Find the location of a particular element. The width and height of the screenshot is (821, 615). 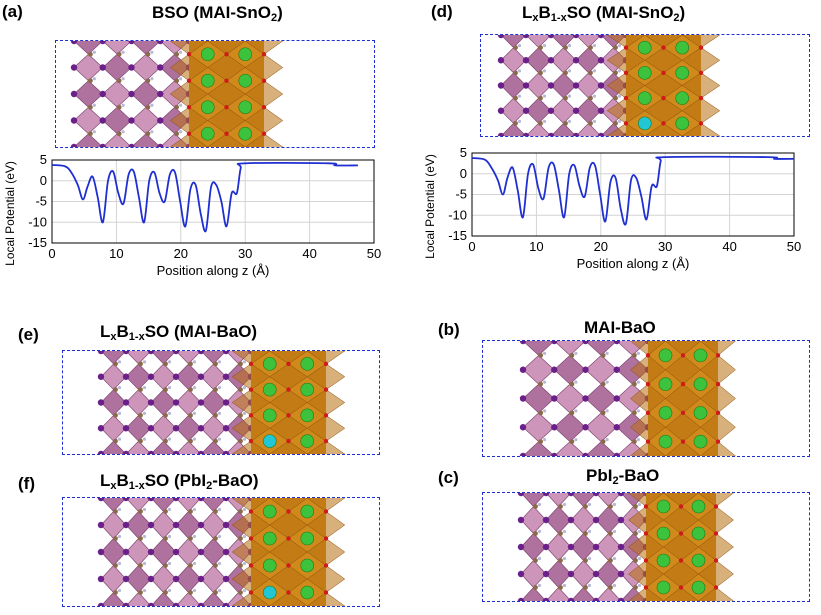

panel-title-d: LxB1-xSO (MAI-SnO2) is located at coordinates (603, 13).